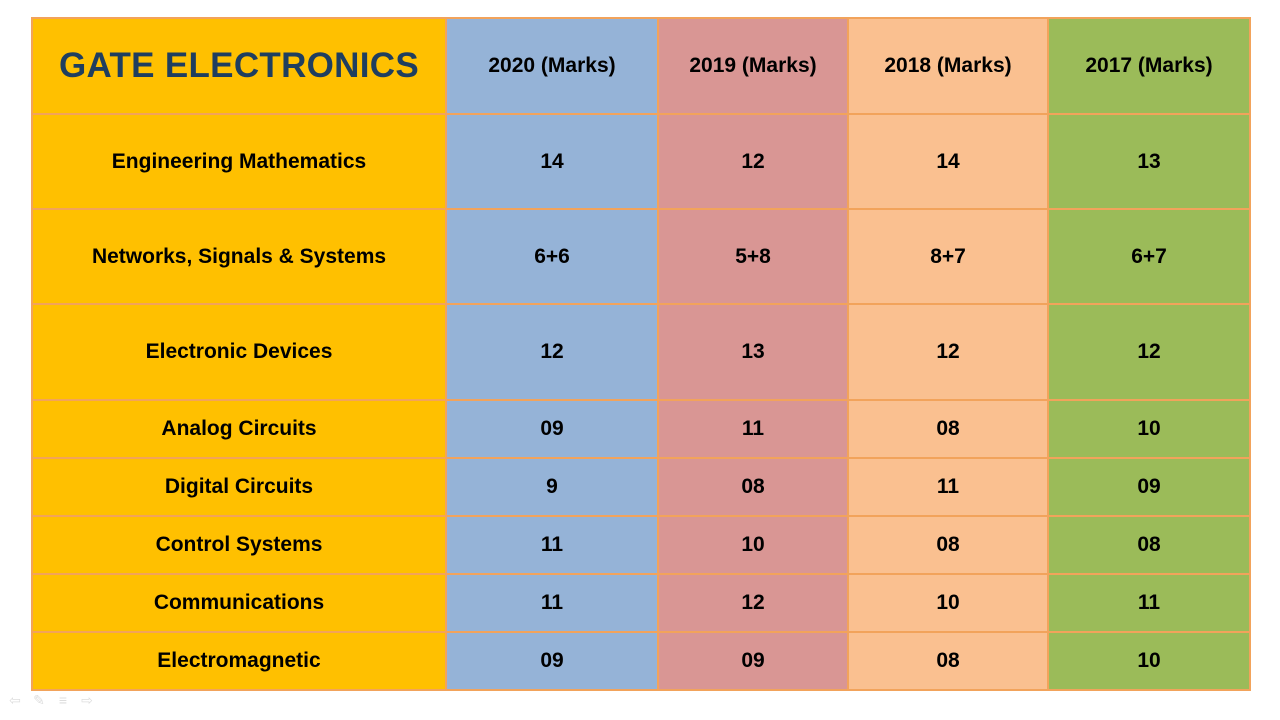 This screenshot has height=720, width=1280. What do you see at coordinates (948, 162) in the screenshot?
I see `marks-cell-2018: 14` at bounding box center [948, 162].